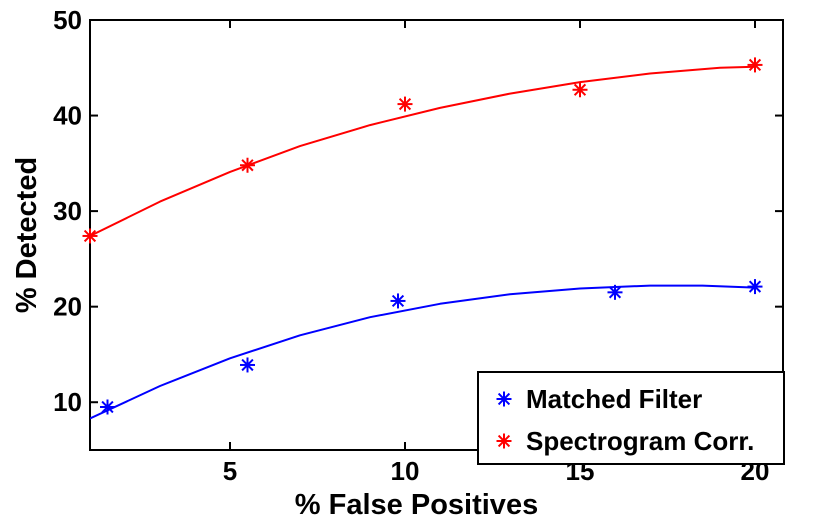 Image resolution: width=827 pixels, height=525 pixels. I want to click on y-axis-label: % Detected, so click(27, 235).